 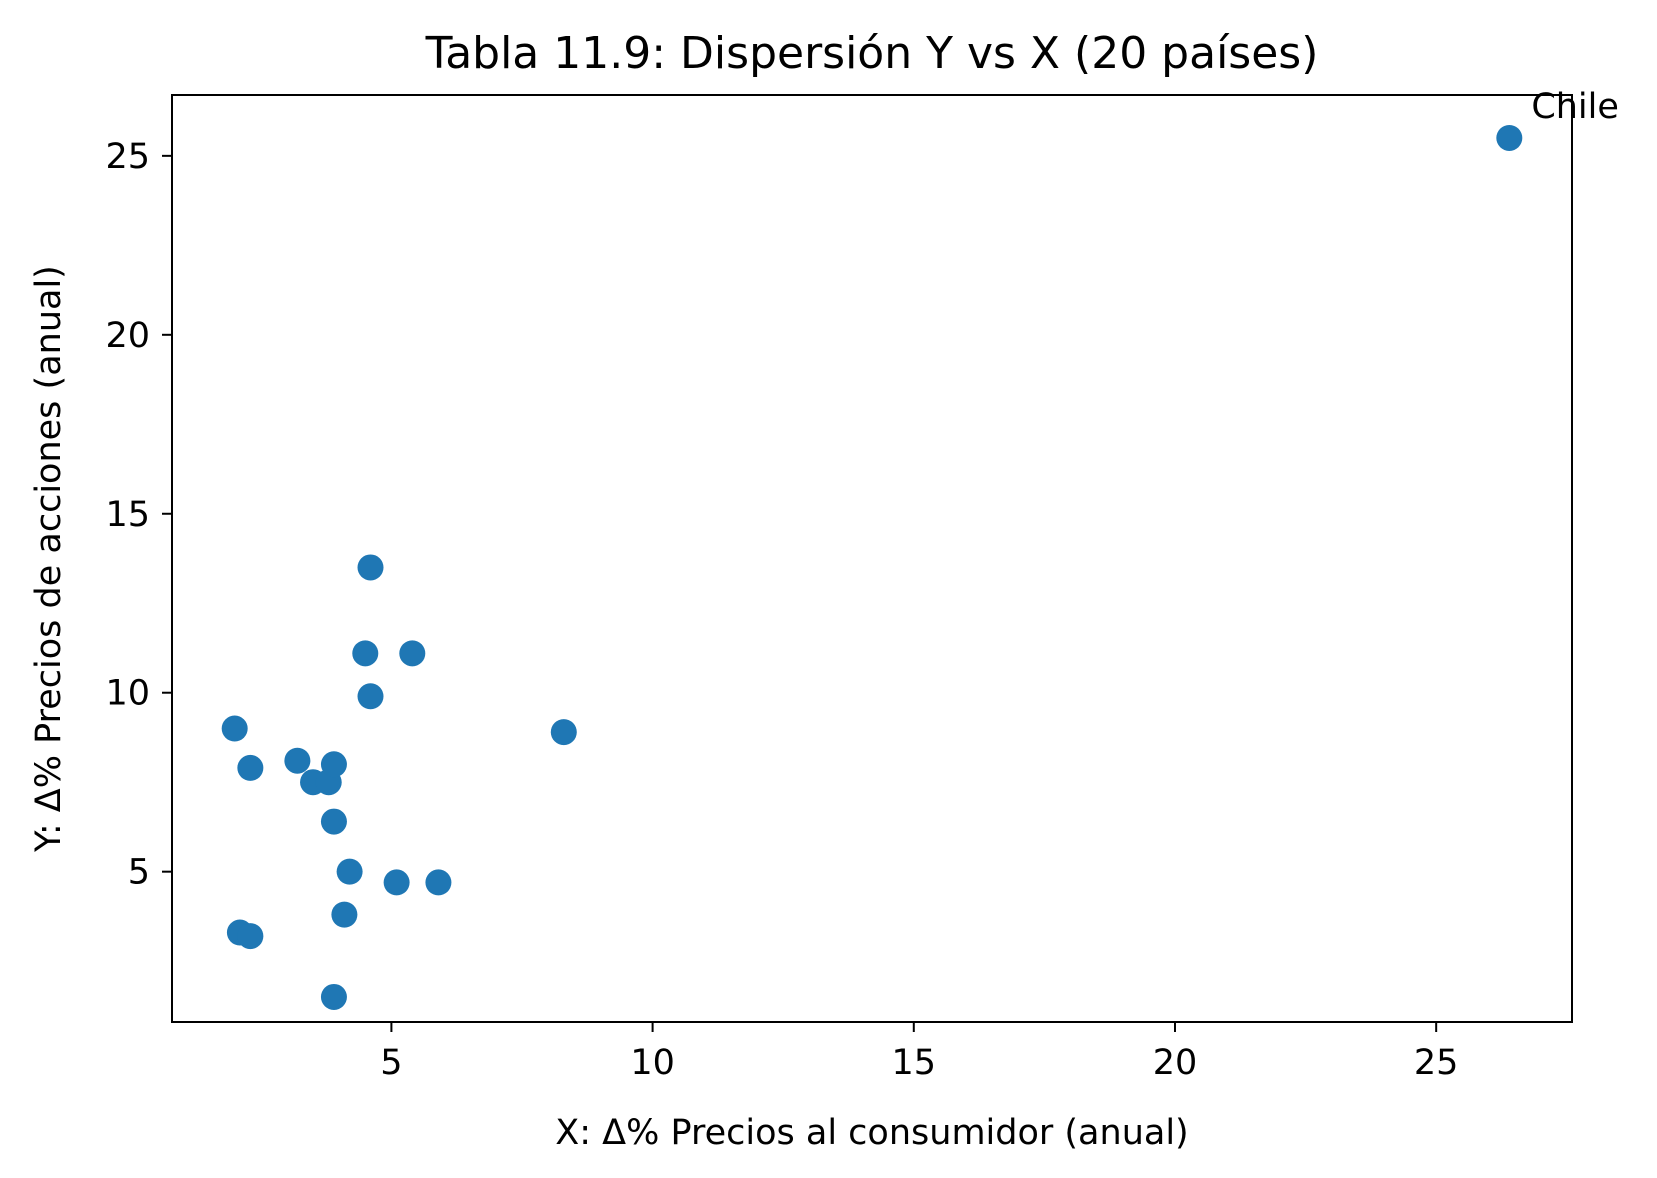 What do you see at coordinates (391, 1063) in the screenshot?
I see `x-tick-label: 5` at bounding box center [391, 1063].